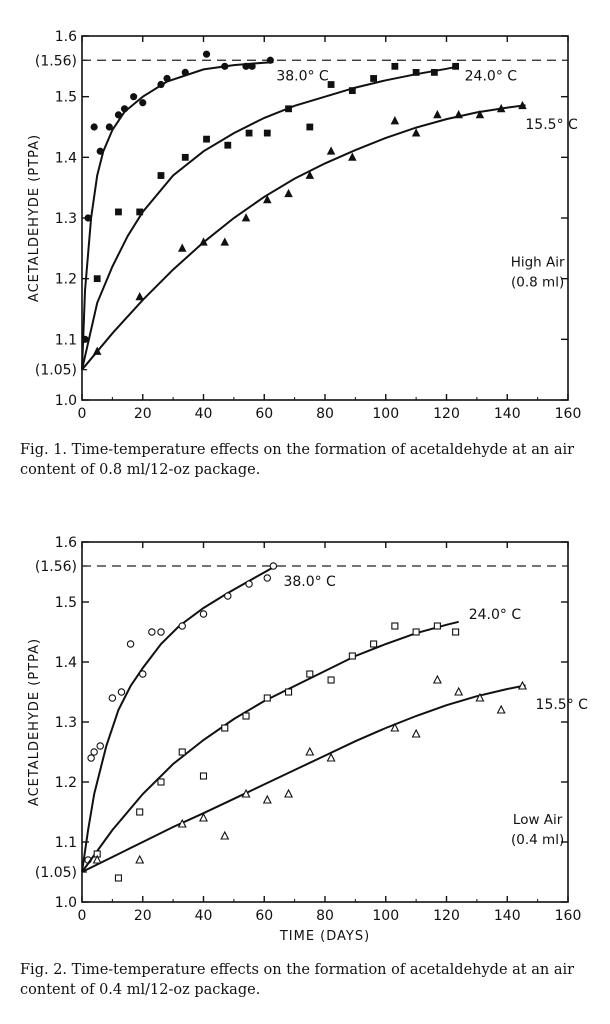 The image size is (610, 1024). I want to click on fig1-y-tick-label: 1.2, so click(66, 280).